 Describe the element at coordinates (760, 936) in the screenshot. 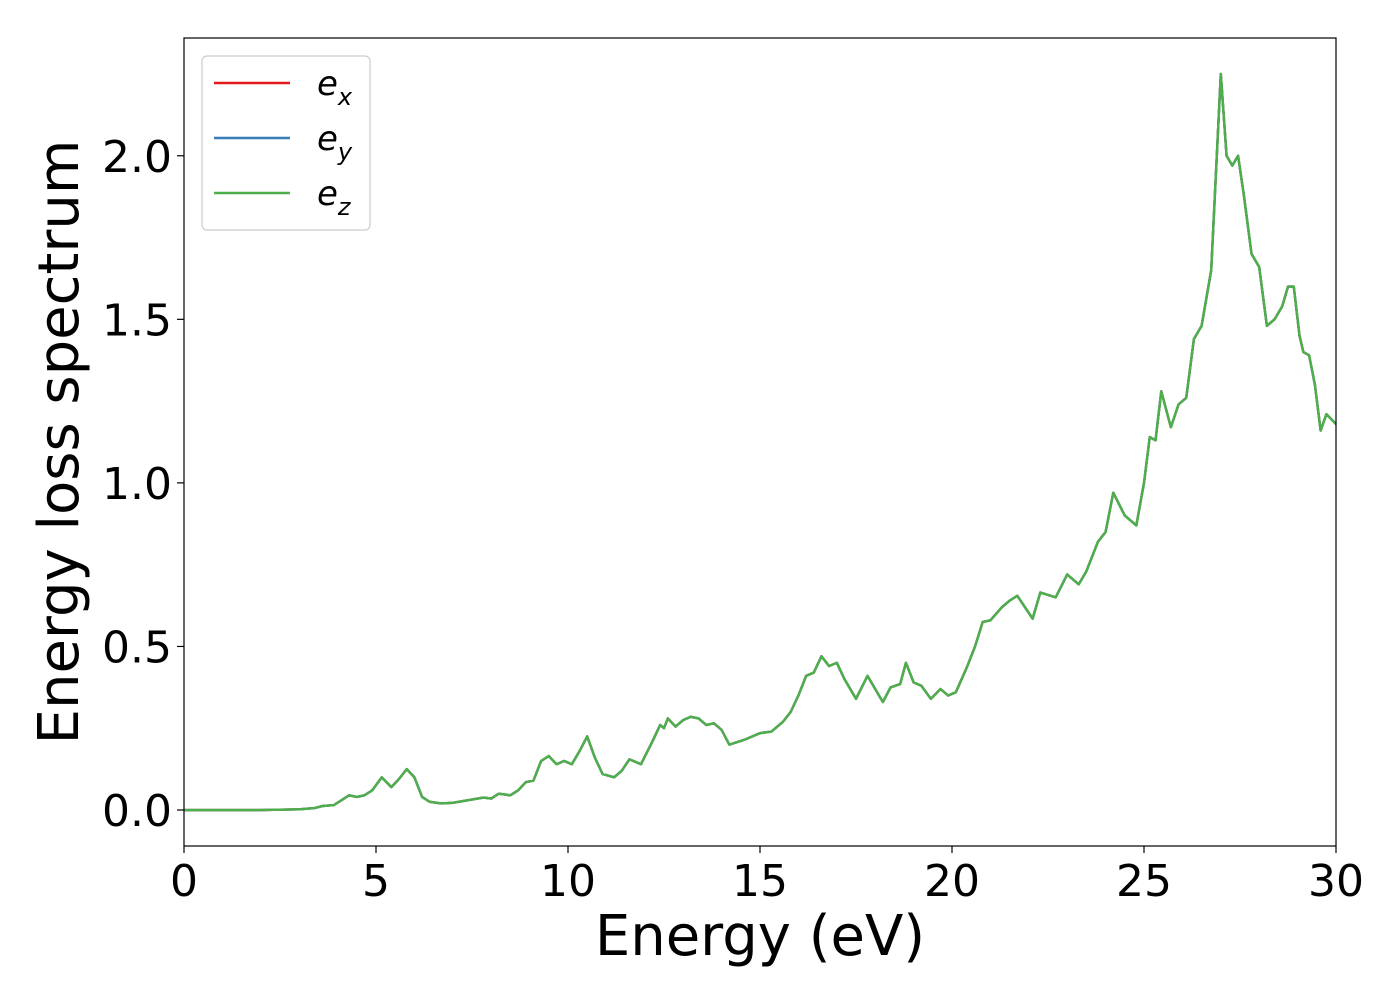

I see `x-axis-label: Energy (eV)` at that location.